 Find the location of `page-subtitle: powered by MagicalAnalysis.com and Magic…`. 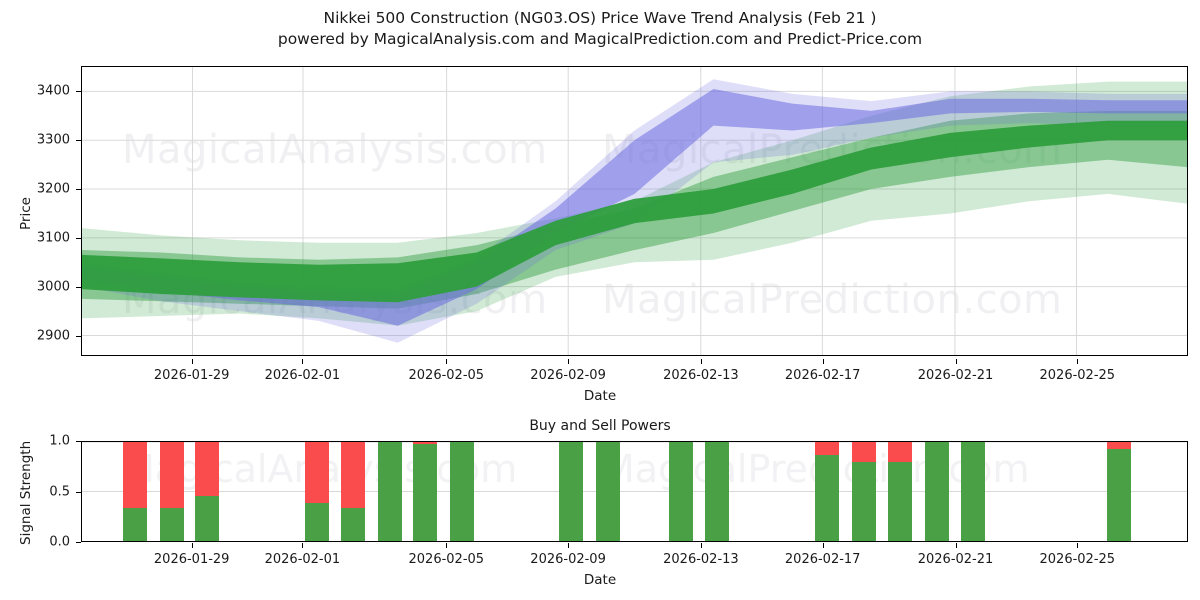

page-subtitle: powered by MagicalAnalysis.com and Magic… is located at coordinates (600, 39).